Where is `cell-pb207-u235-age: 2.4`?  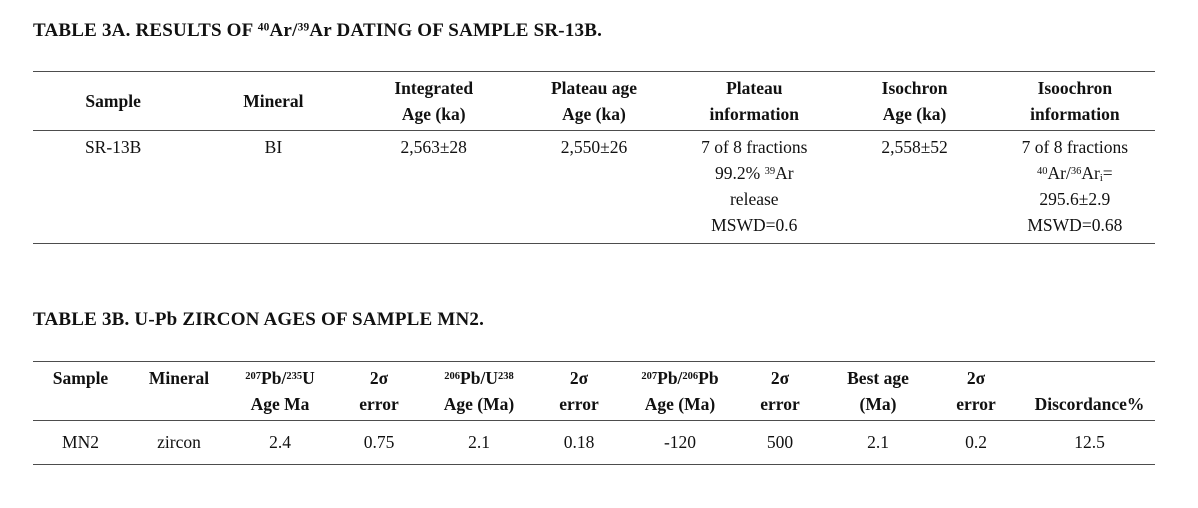 cell-pb207-u235-age: 2.4 is located at coordinates (280, 442).